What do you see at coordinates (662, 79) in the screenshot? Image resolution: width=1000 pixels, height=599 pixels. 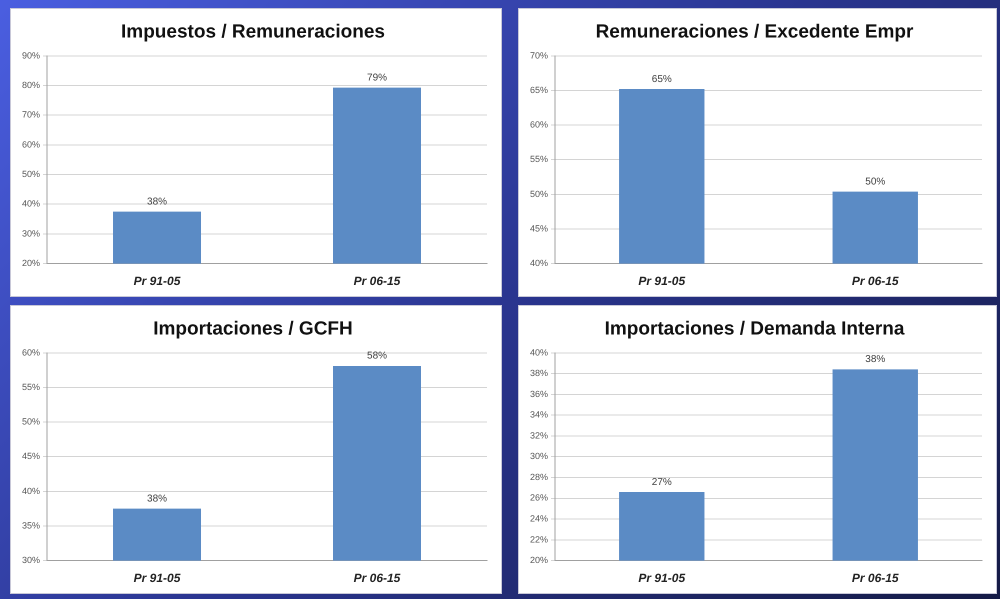 I see `data-label: 65%` at bounding box center [662, 79].